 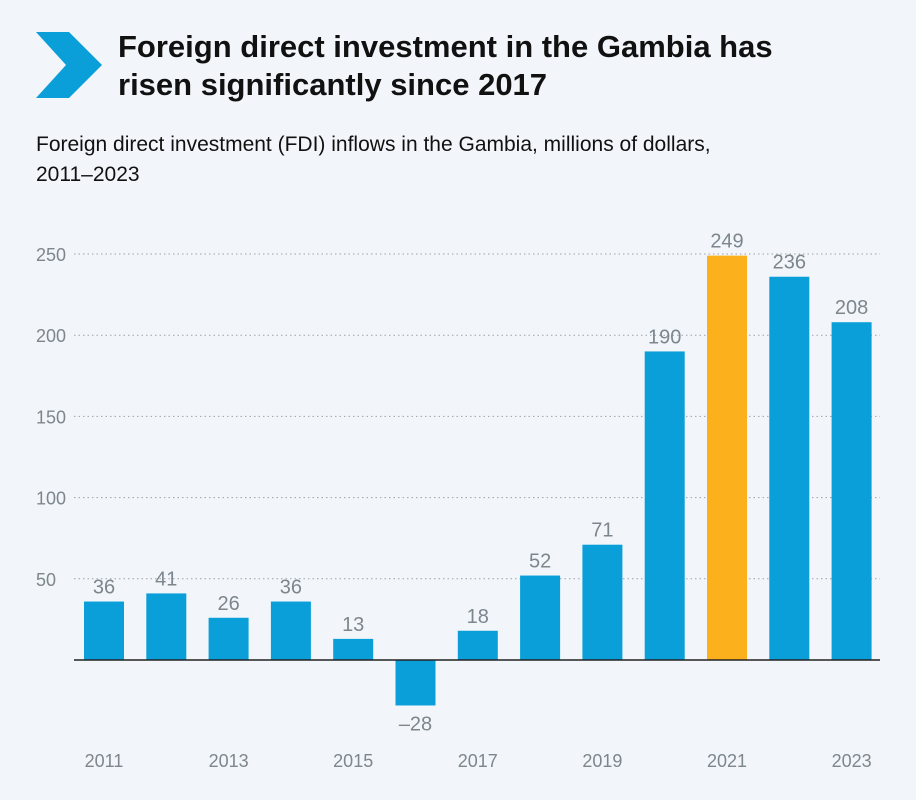 I want to click on x-tick-label: 2017, so click(x=478, y=761).